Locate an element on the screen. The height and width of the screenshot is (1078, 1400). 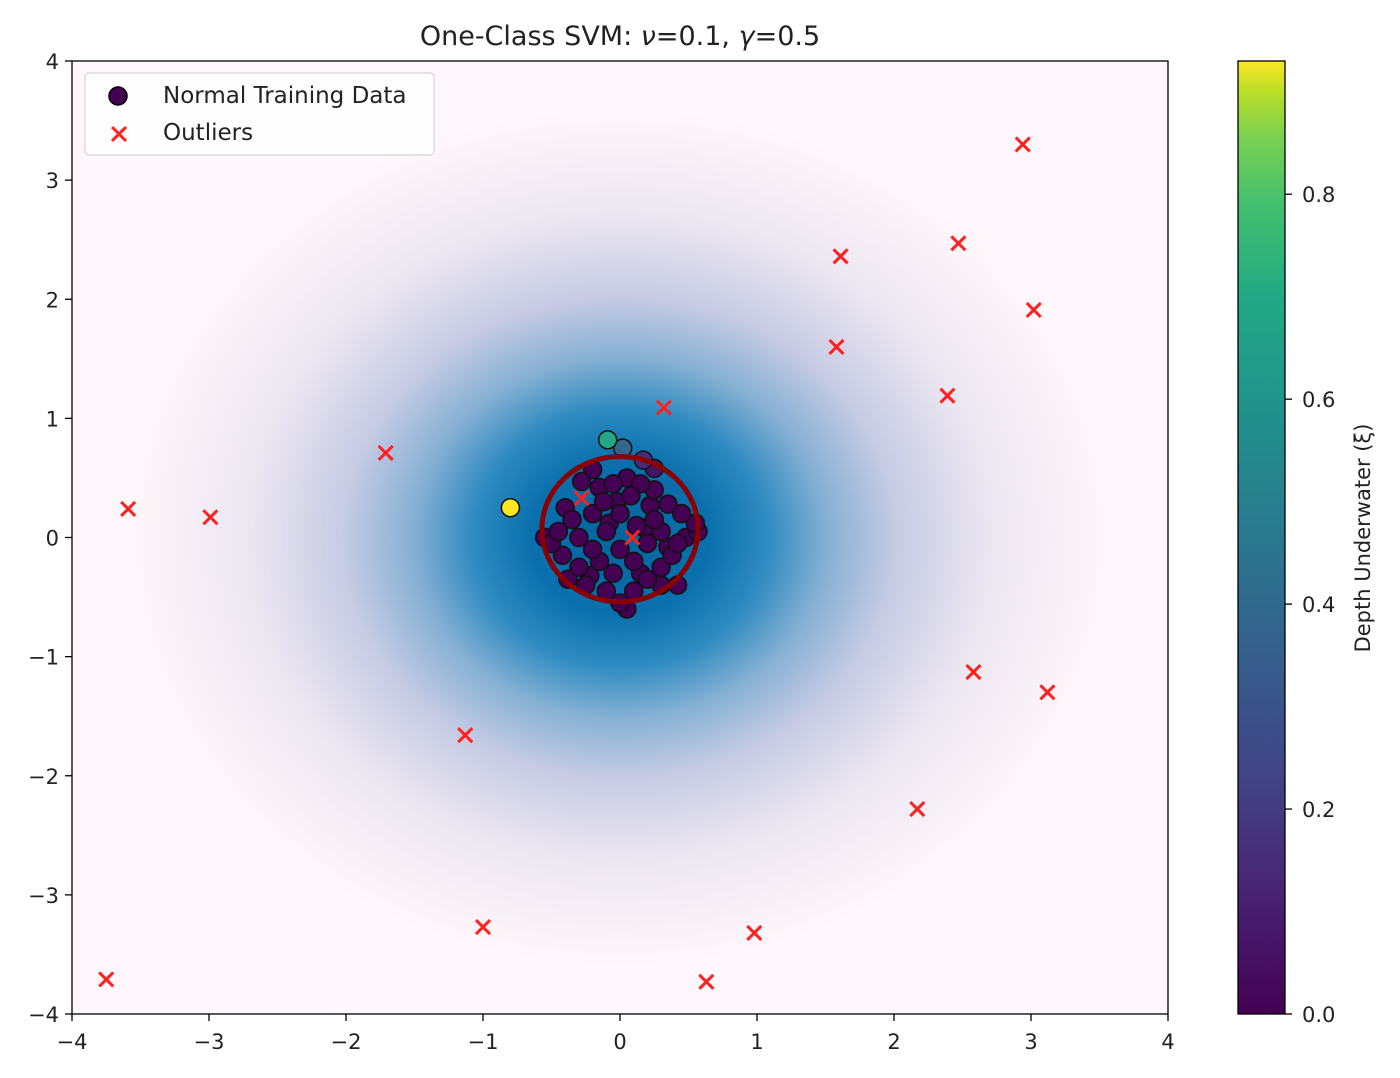
x-tick-label: −3 is located at coordinates (209, 1042).